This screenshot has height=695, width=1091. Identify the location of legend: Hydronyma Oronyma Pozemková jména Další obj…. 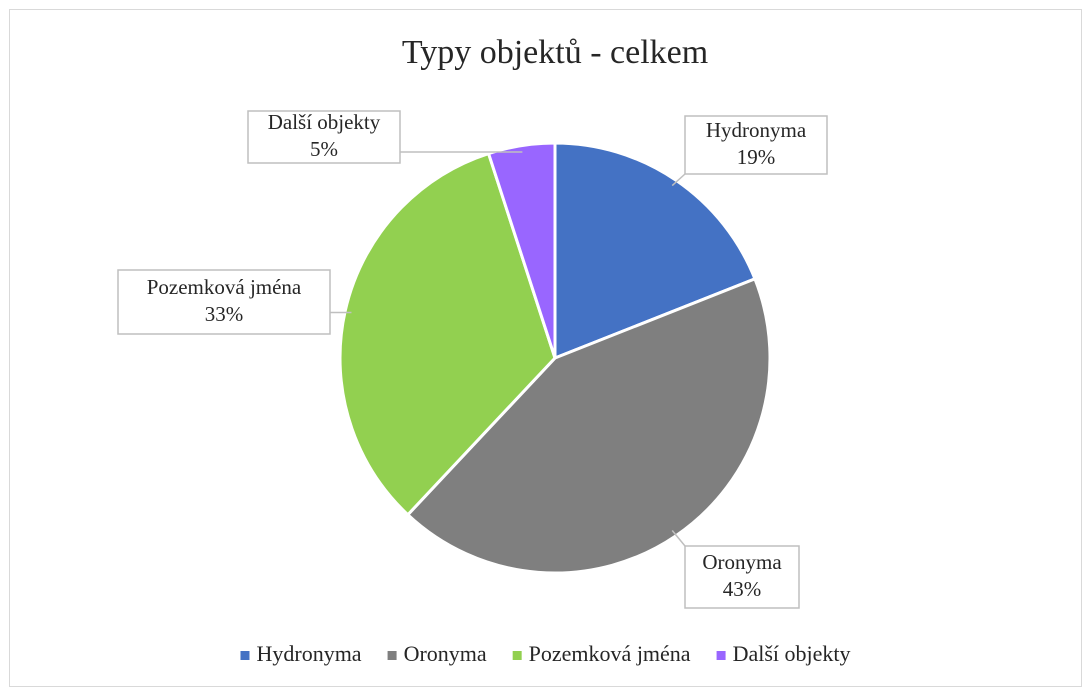
(545, 653).